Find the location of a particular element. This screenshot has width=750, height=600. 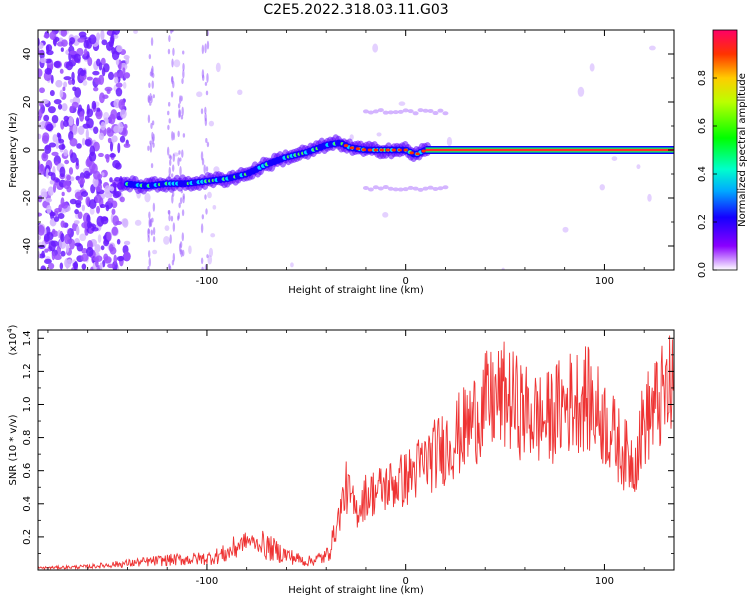

snr-x-label: Height of straight line (km) is located at coordinates (356, 590).